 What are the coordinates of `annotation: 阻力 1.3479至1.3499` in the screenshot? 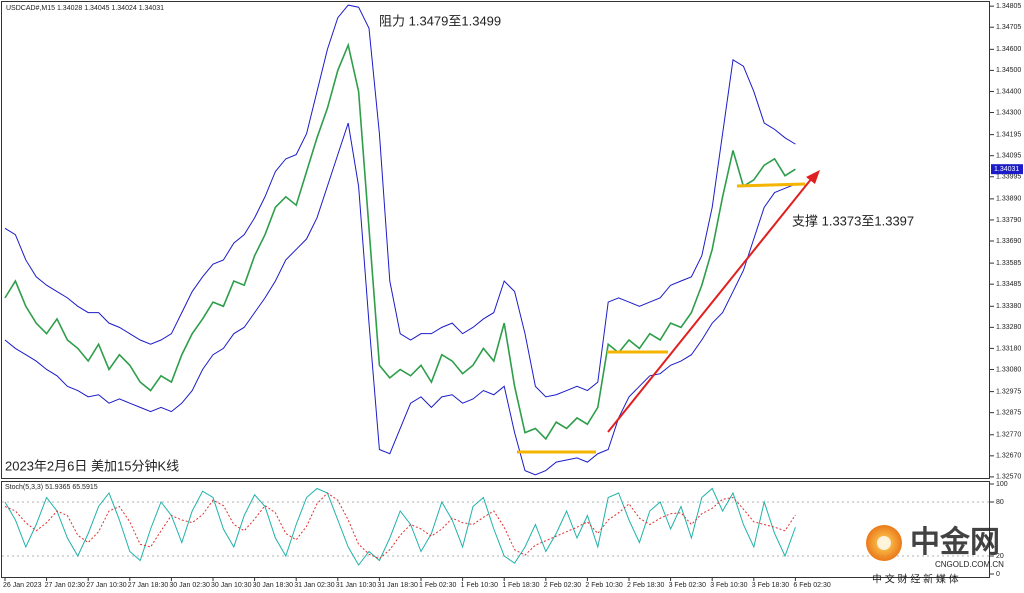 It's located at (440, 20).